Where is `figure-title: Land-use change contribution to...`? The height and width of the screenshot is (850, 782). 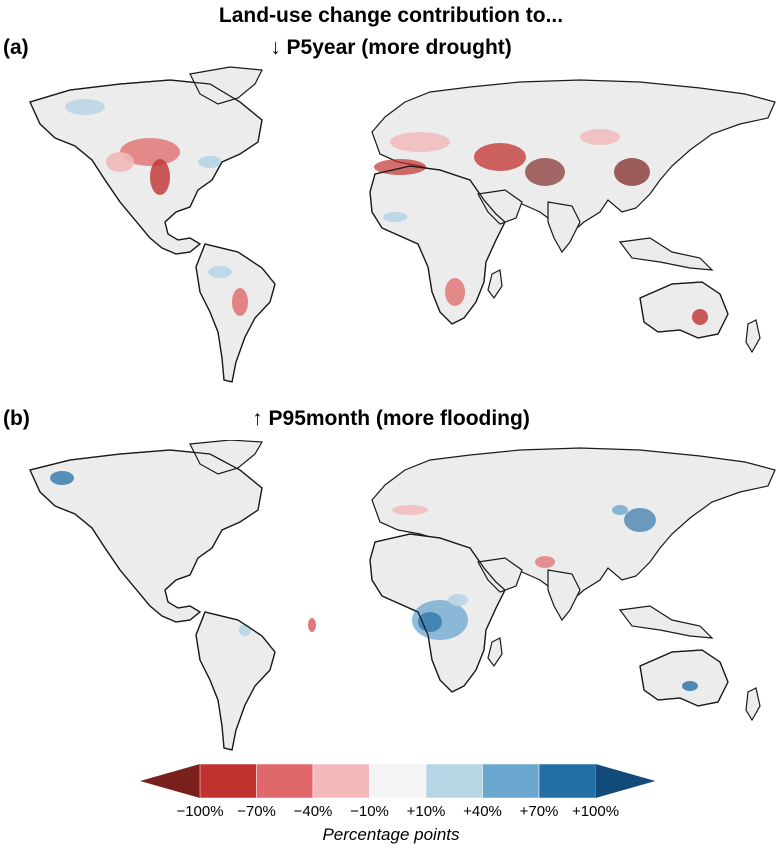 figure-title: Land-use change contribution to... is located at coordinates (391, 16).